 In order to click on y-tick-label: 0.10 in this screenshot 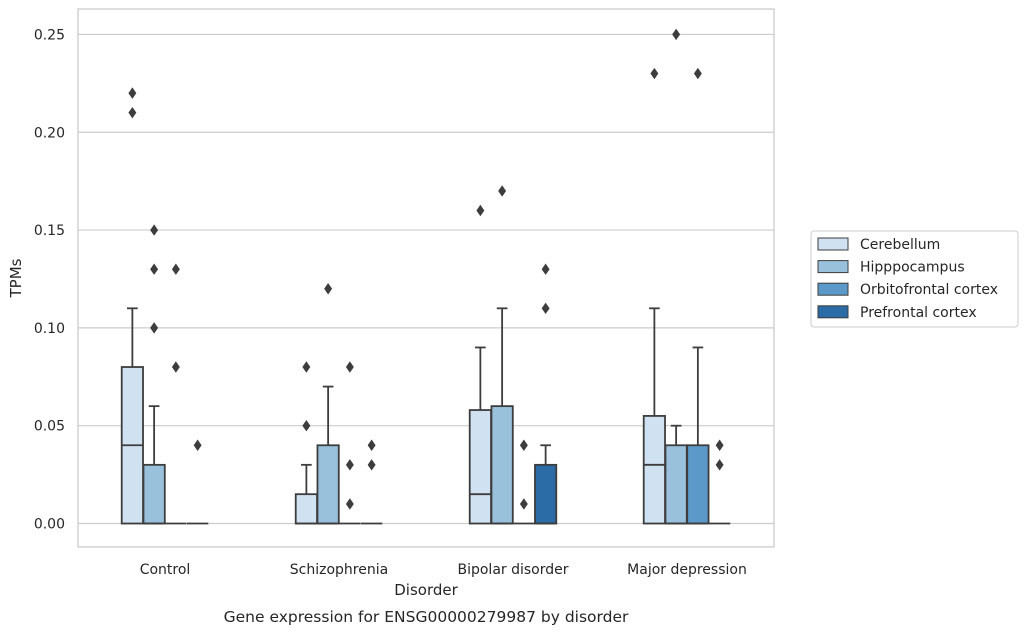, I will do `click(49, 329)`.